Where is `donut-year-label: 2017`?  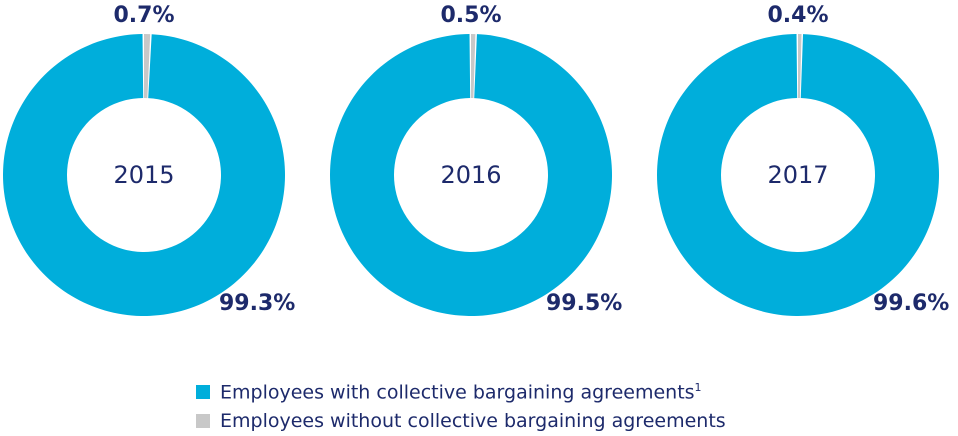 donut-year-label: 2017 is located at coordinates (797, 175).